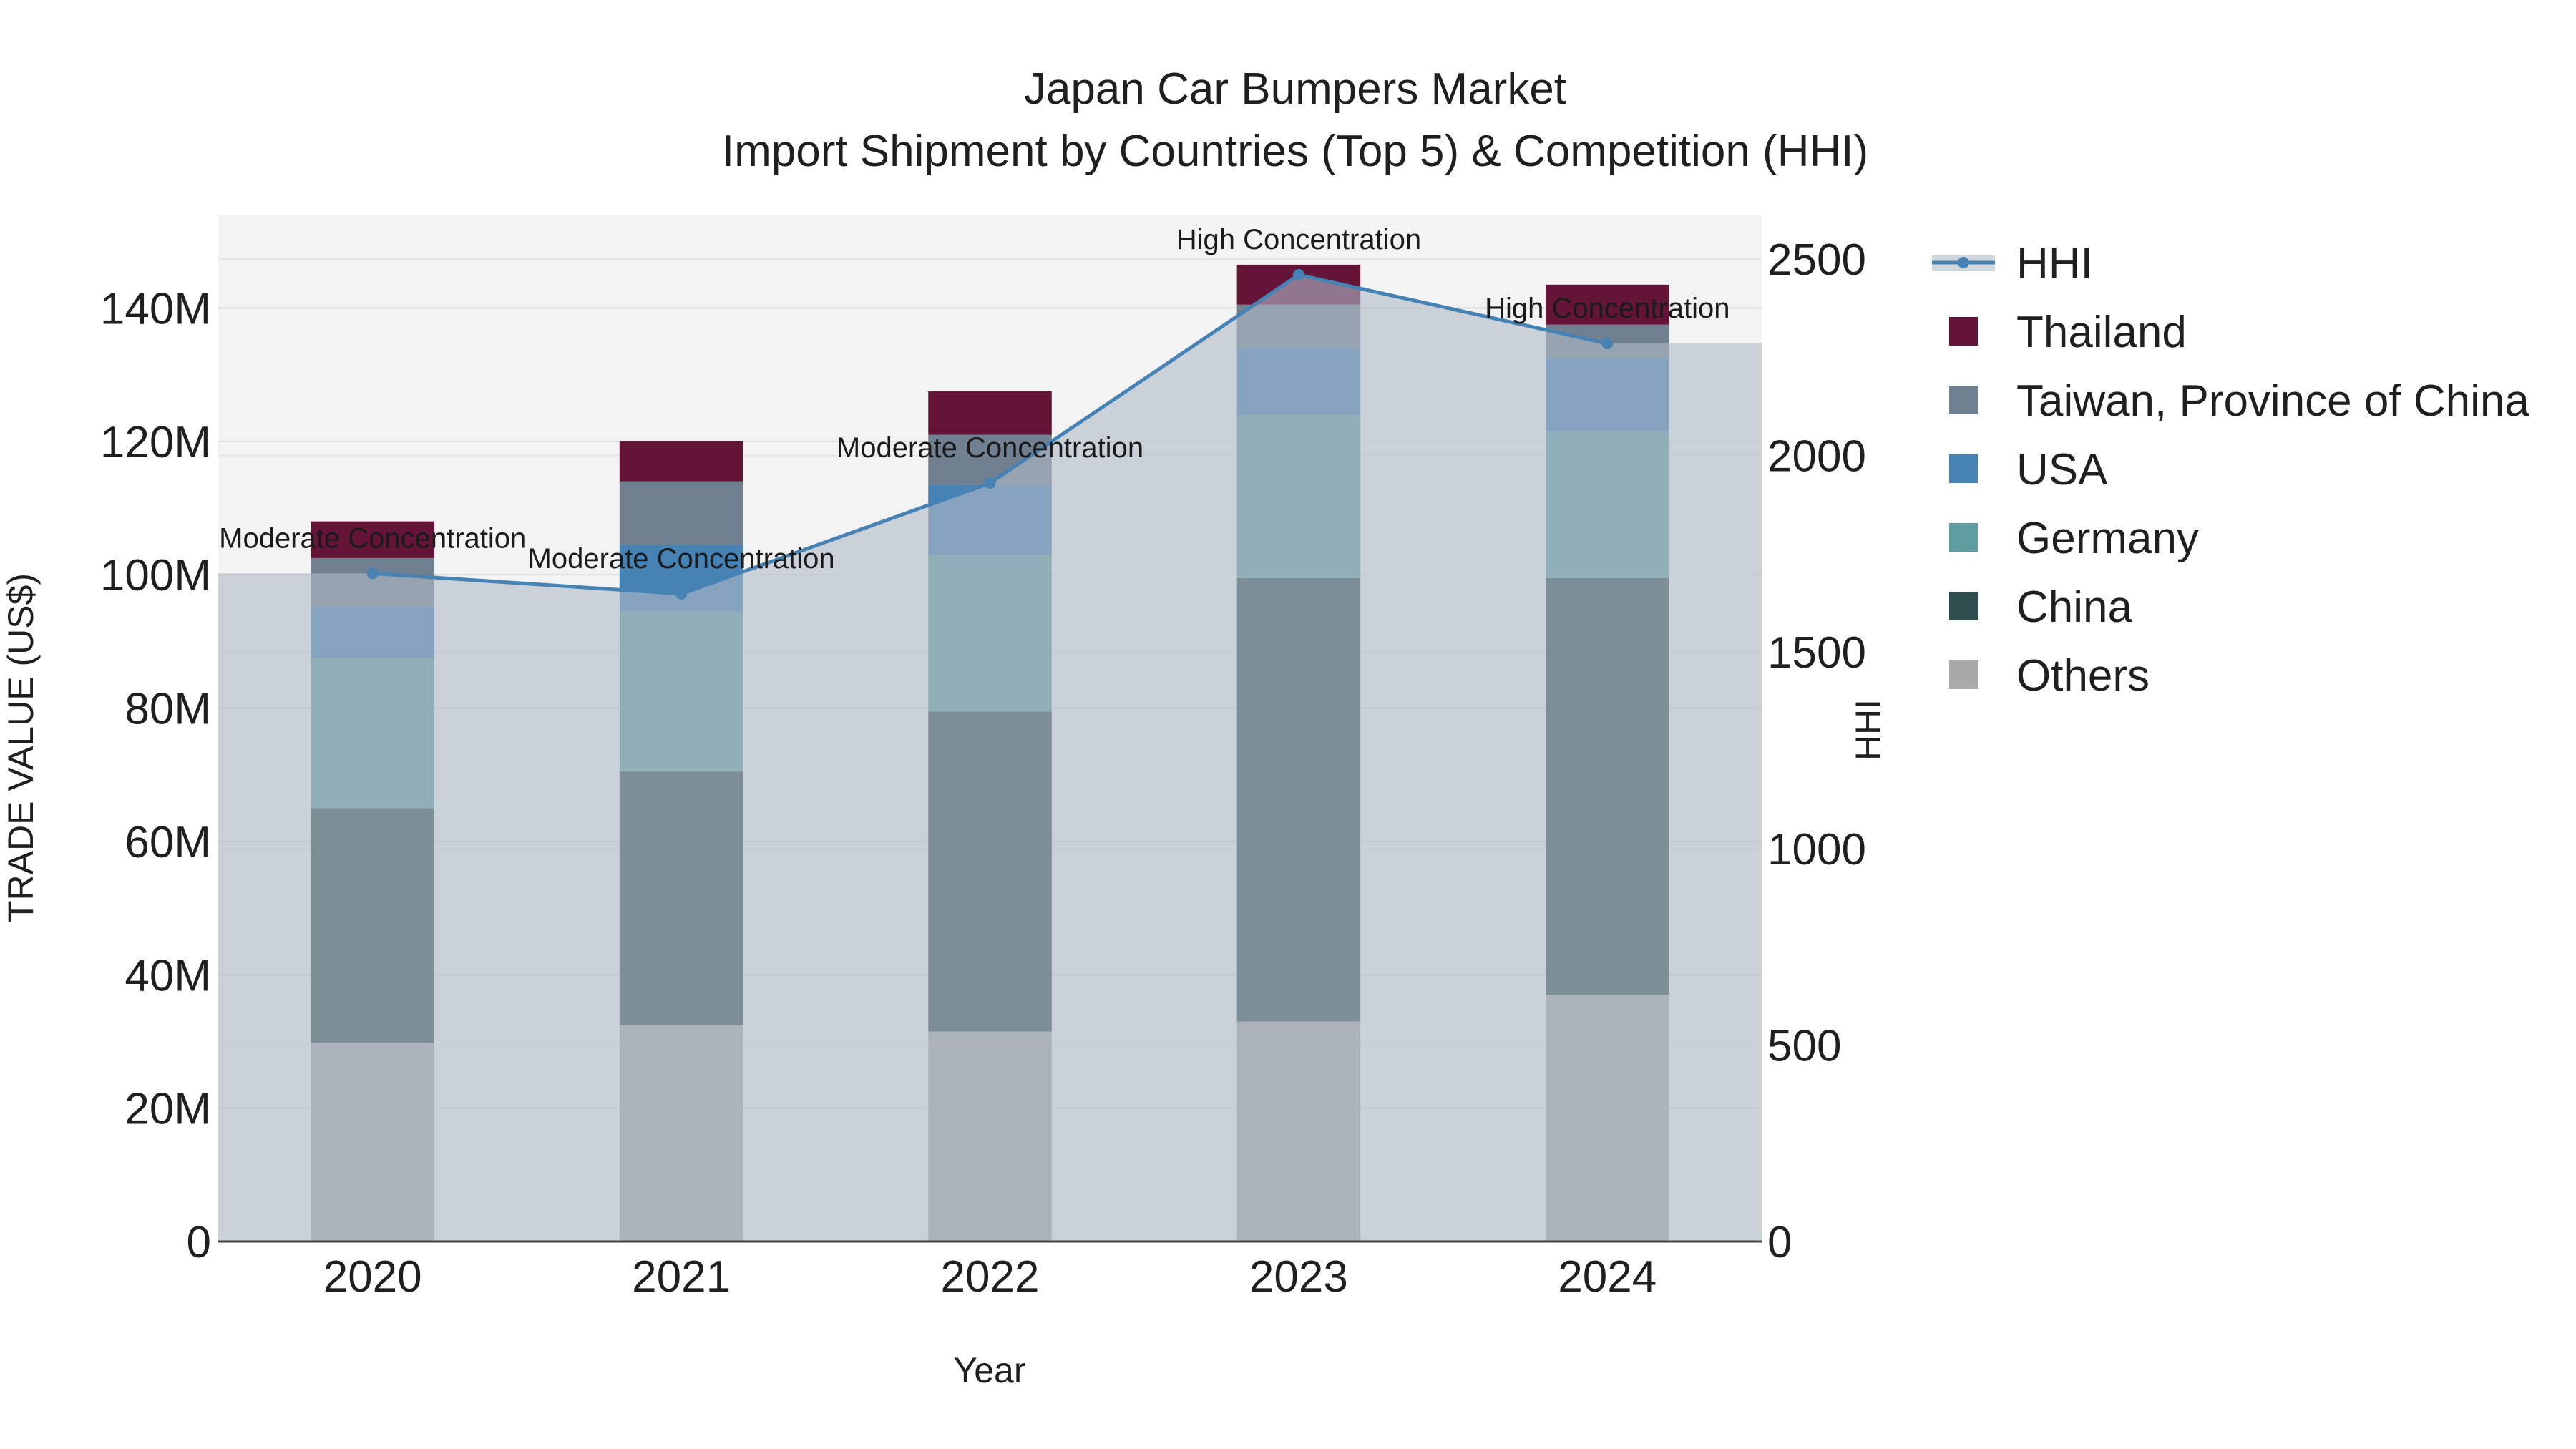  Describe the element at coordinates (168, 842) in the screenshot. I see `y-tick-label: 60M` at that location.